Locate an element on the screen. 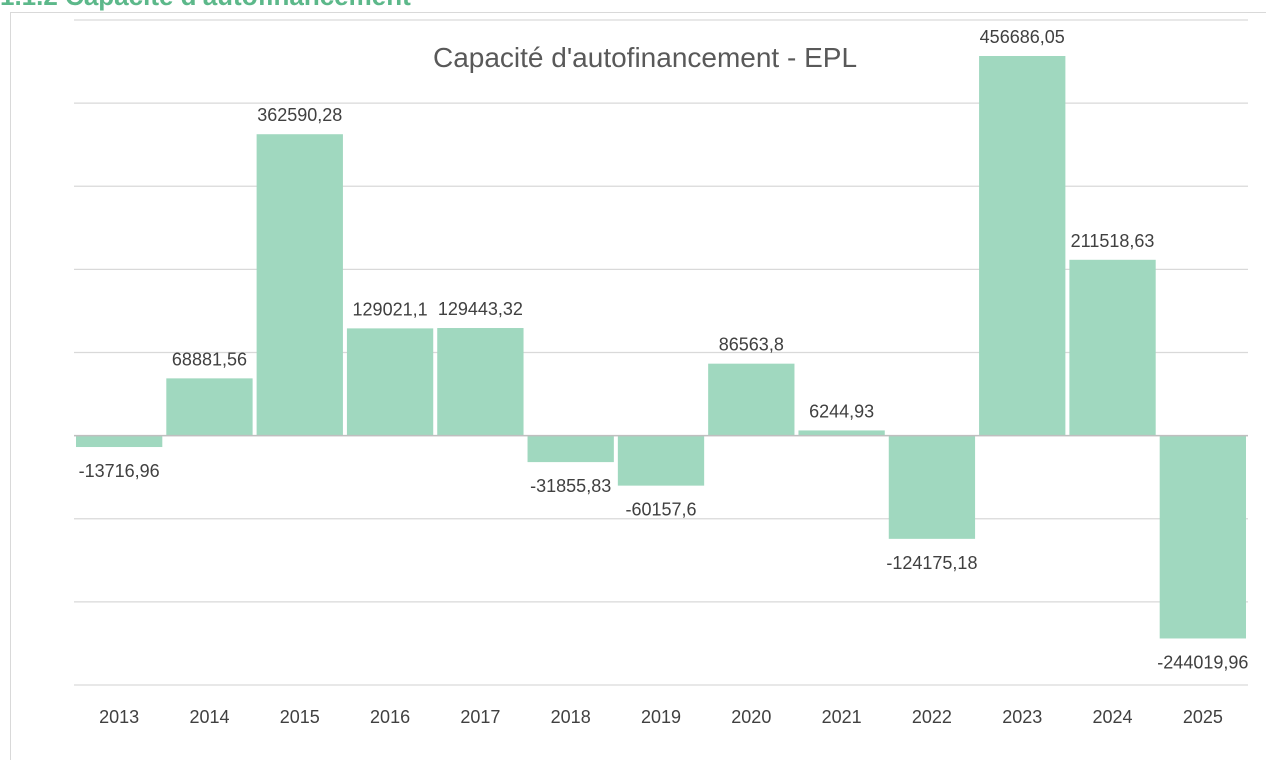 The image size is (1266, 765). data-label: 86563,8 is located at coordinates (751, 345).